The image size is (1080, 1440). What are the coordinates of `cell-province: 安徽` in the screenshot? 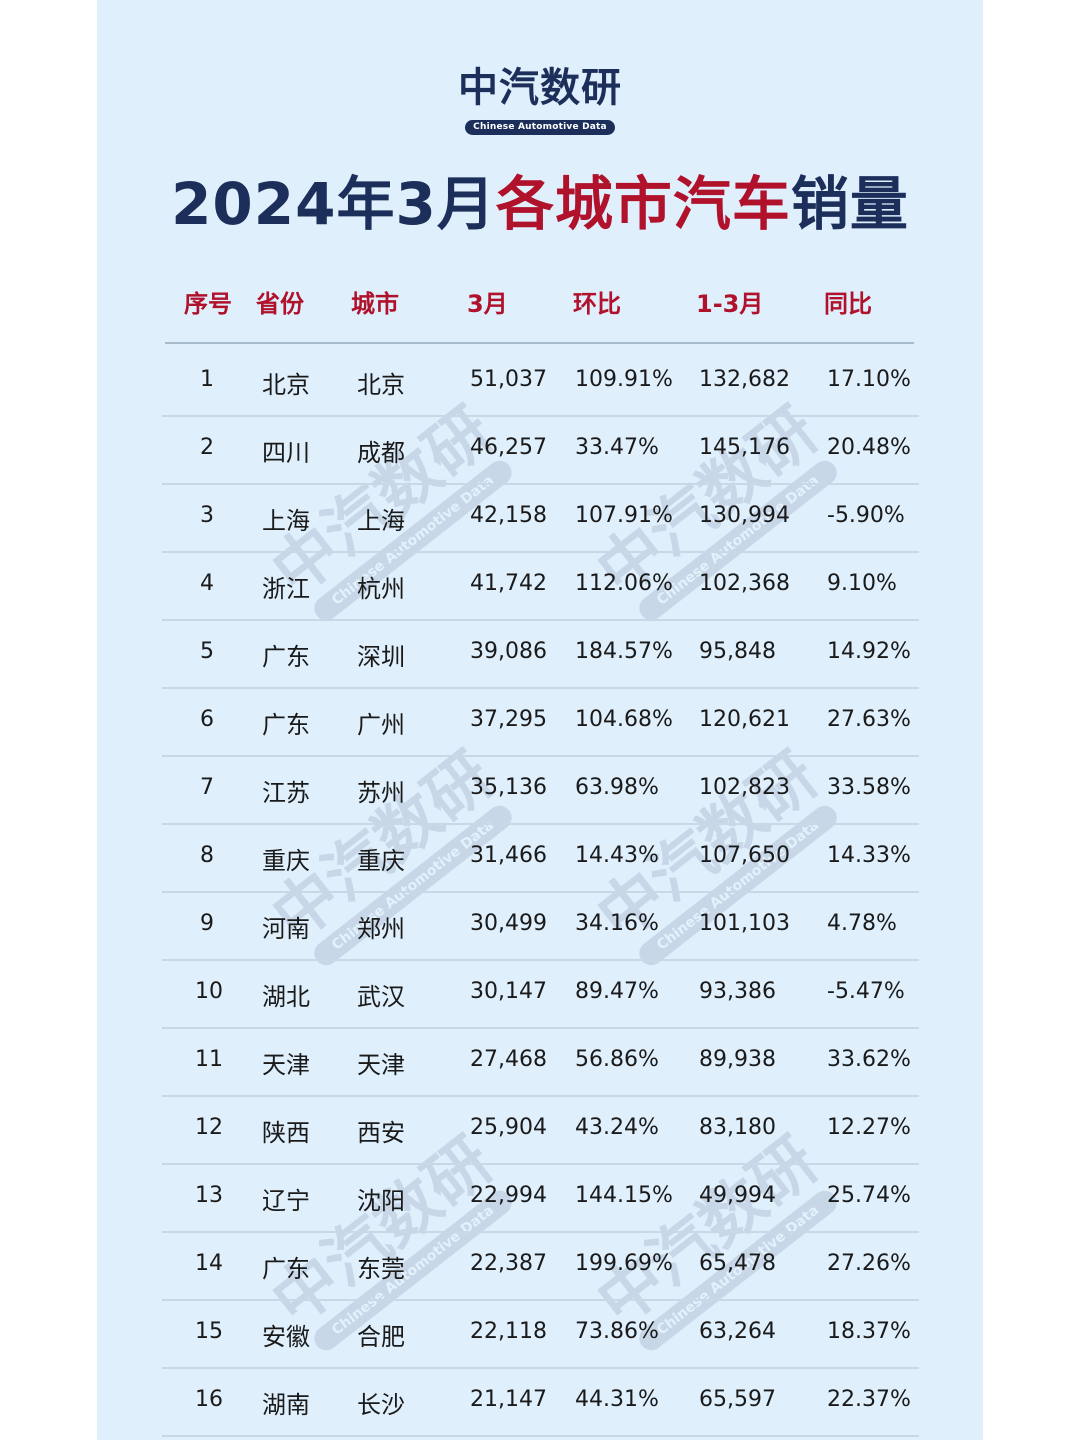 It's located at (286, 1337).